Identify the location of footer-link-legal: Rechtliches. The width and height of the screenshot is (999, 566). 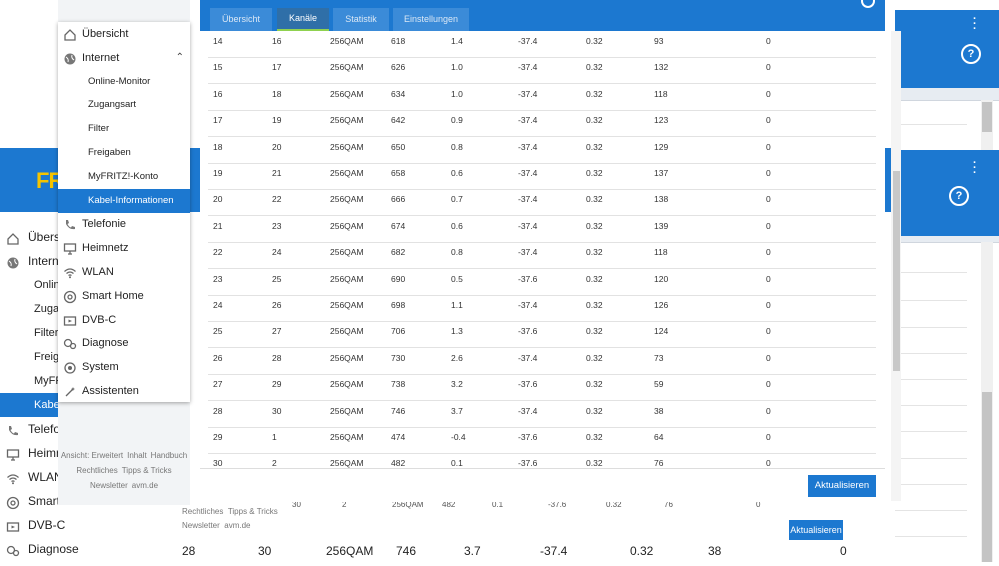
(97, 470).